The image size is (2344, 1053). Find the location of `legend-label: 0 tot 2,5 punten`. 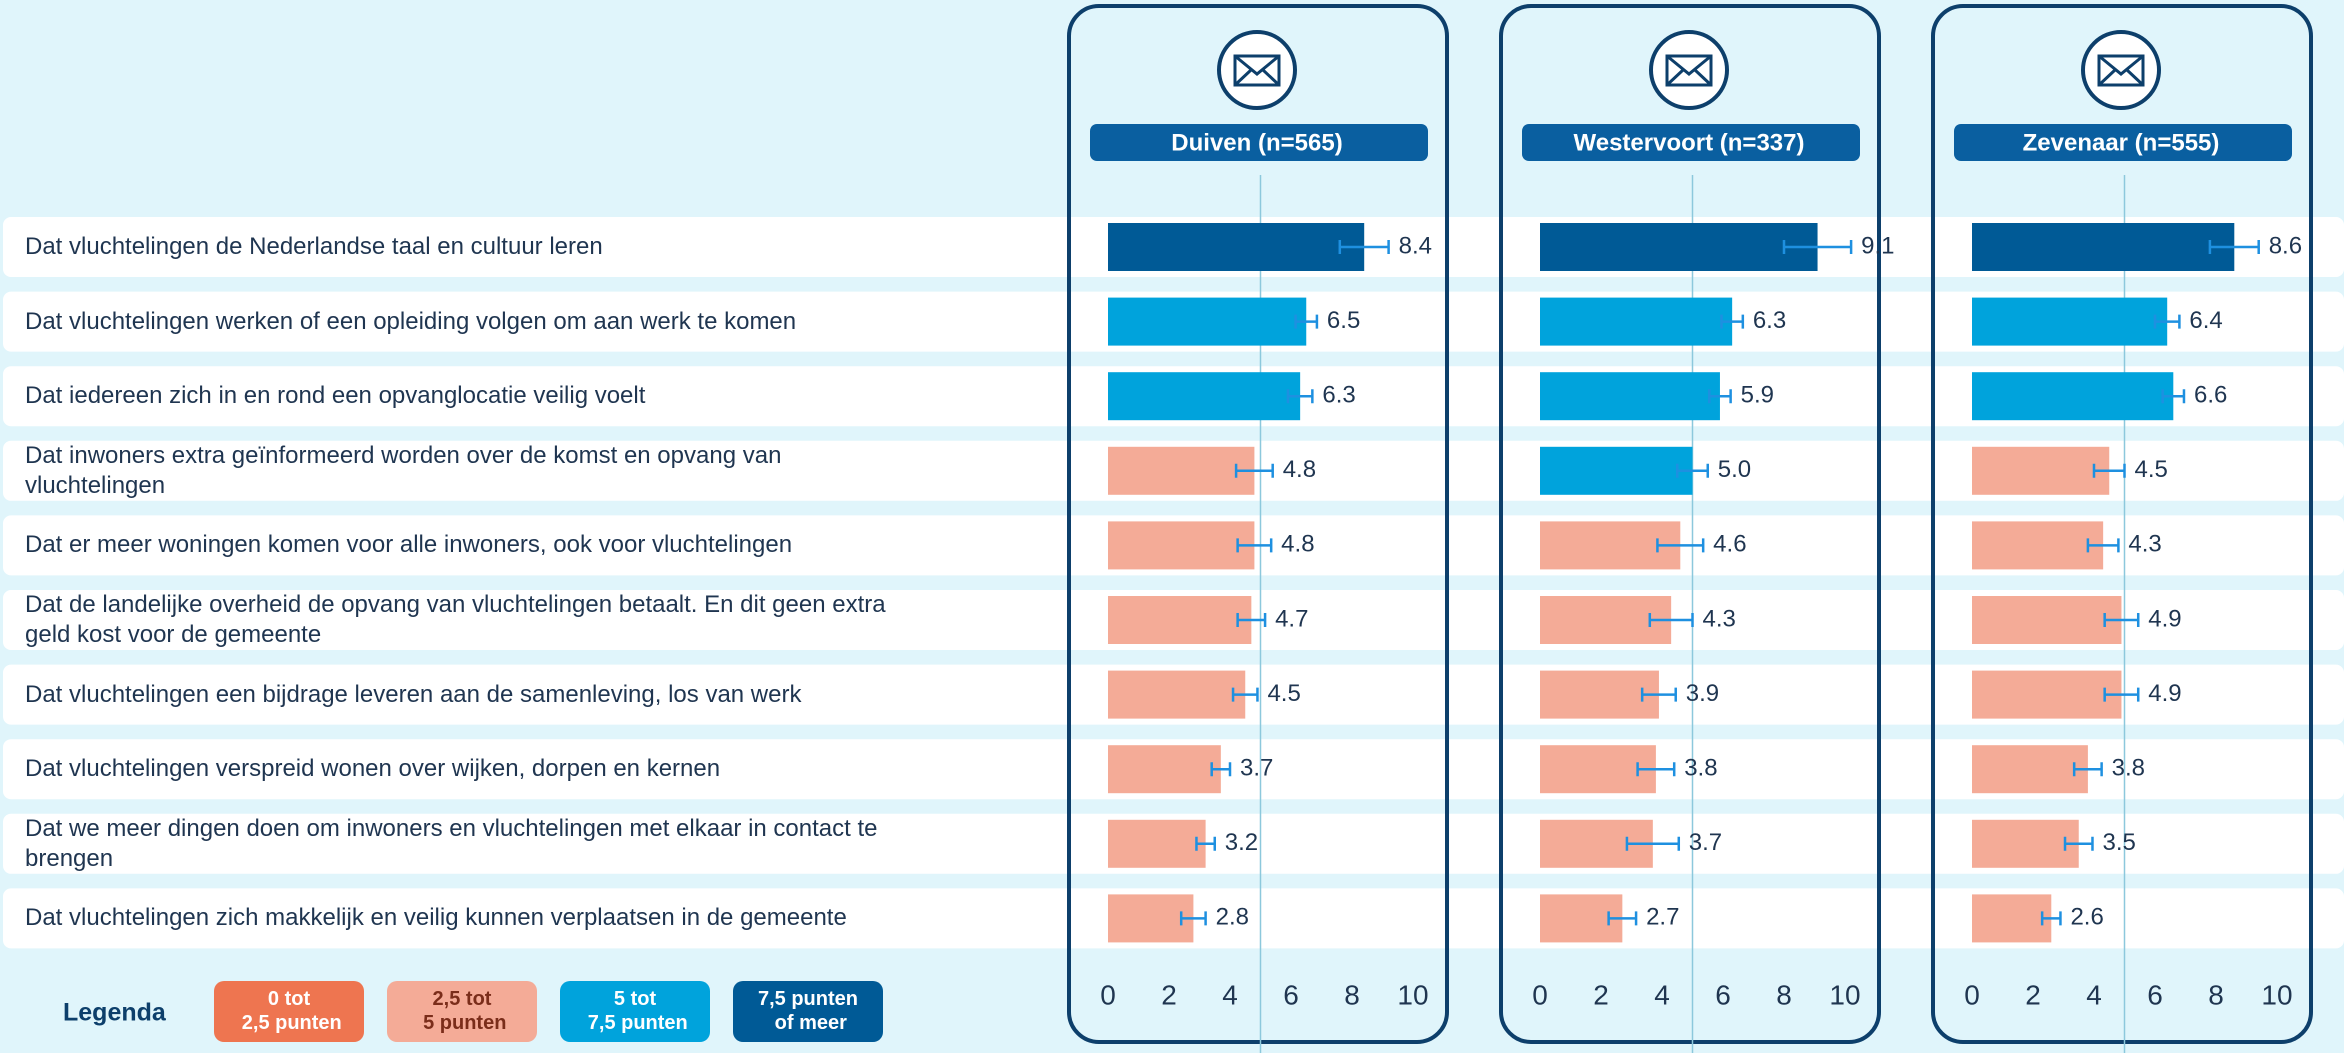

legend-label: 0 tot 2,5 punten is located at coordinates (289, 1011).